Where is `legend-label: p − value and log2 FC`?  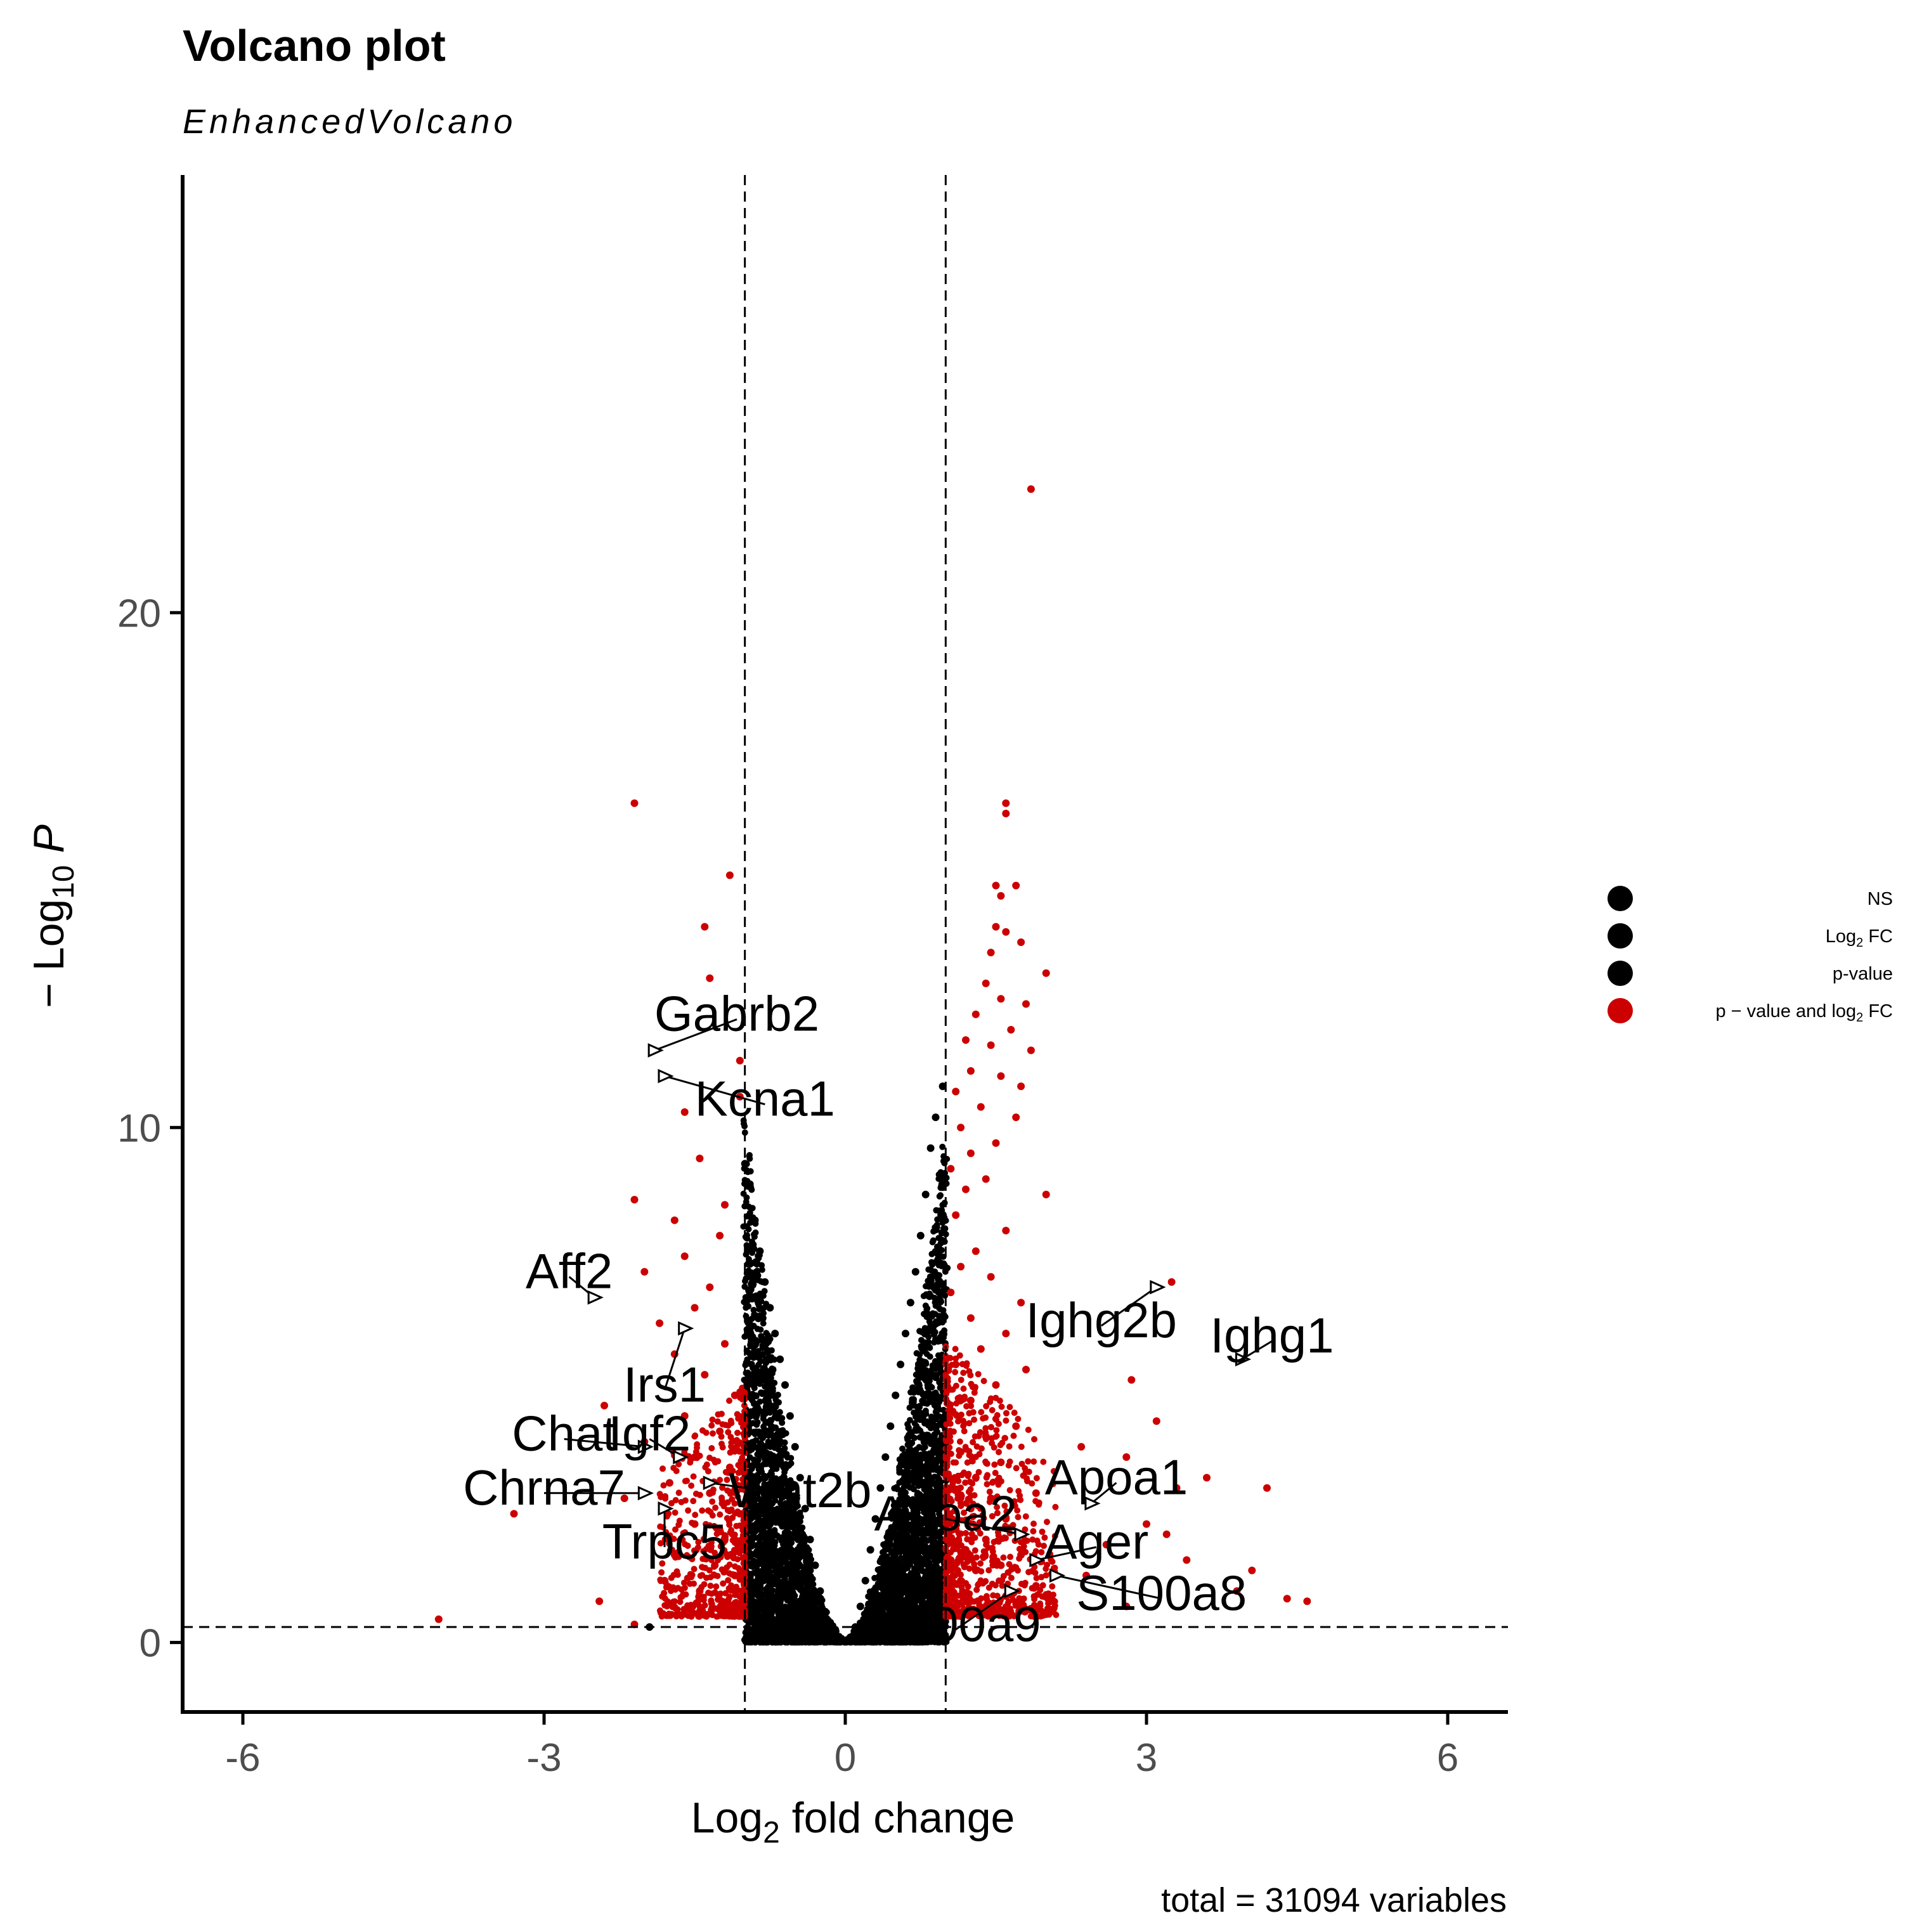 legend-label: p − value and log2 FC is located at coordinates (1804, 1013).